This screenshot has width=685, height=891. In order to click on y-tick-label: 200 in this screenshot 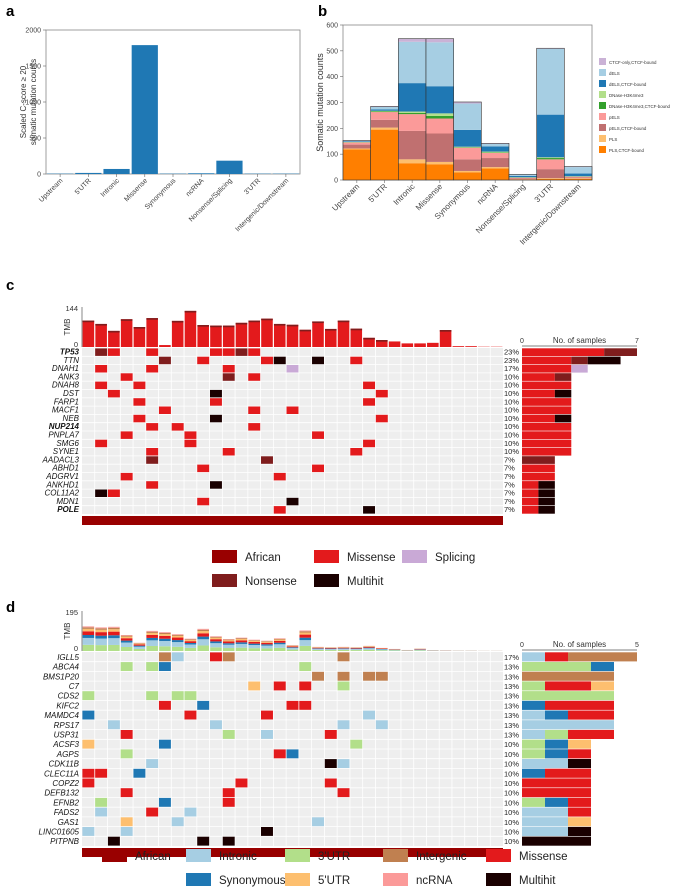, I will do `click(332, 129)`.